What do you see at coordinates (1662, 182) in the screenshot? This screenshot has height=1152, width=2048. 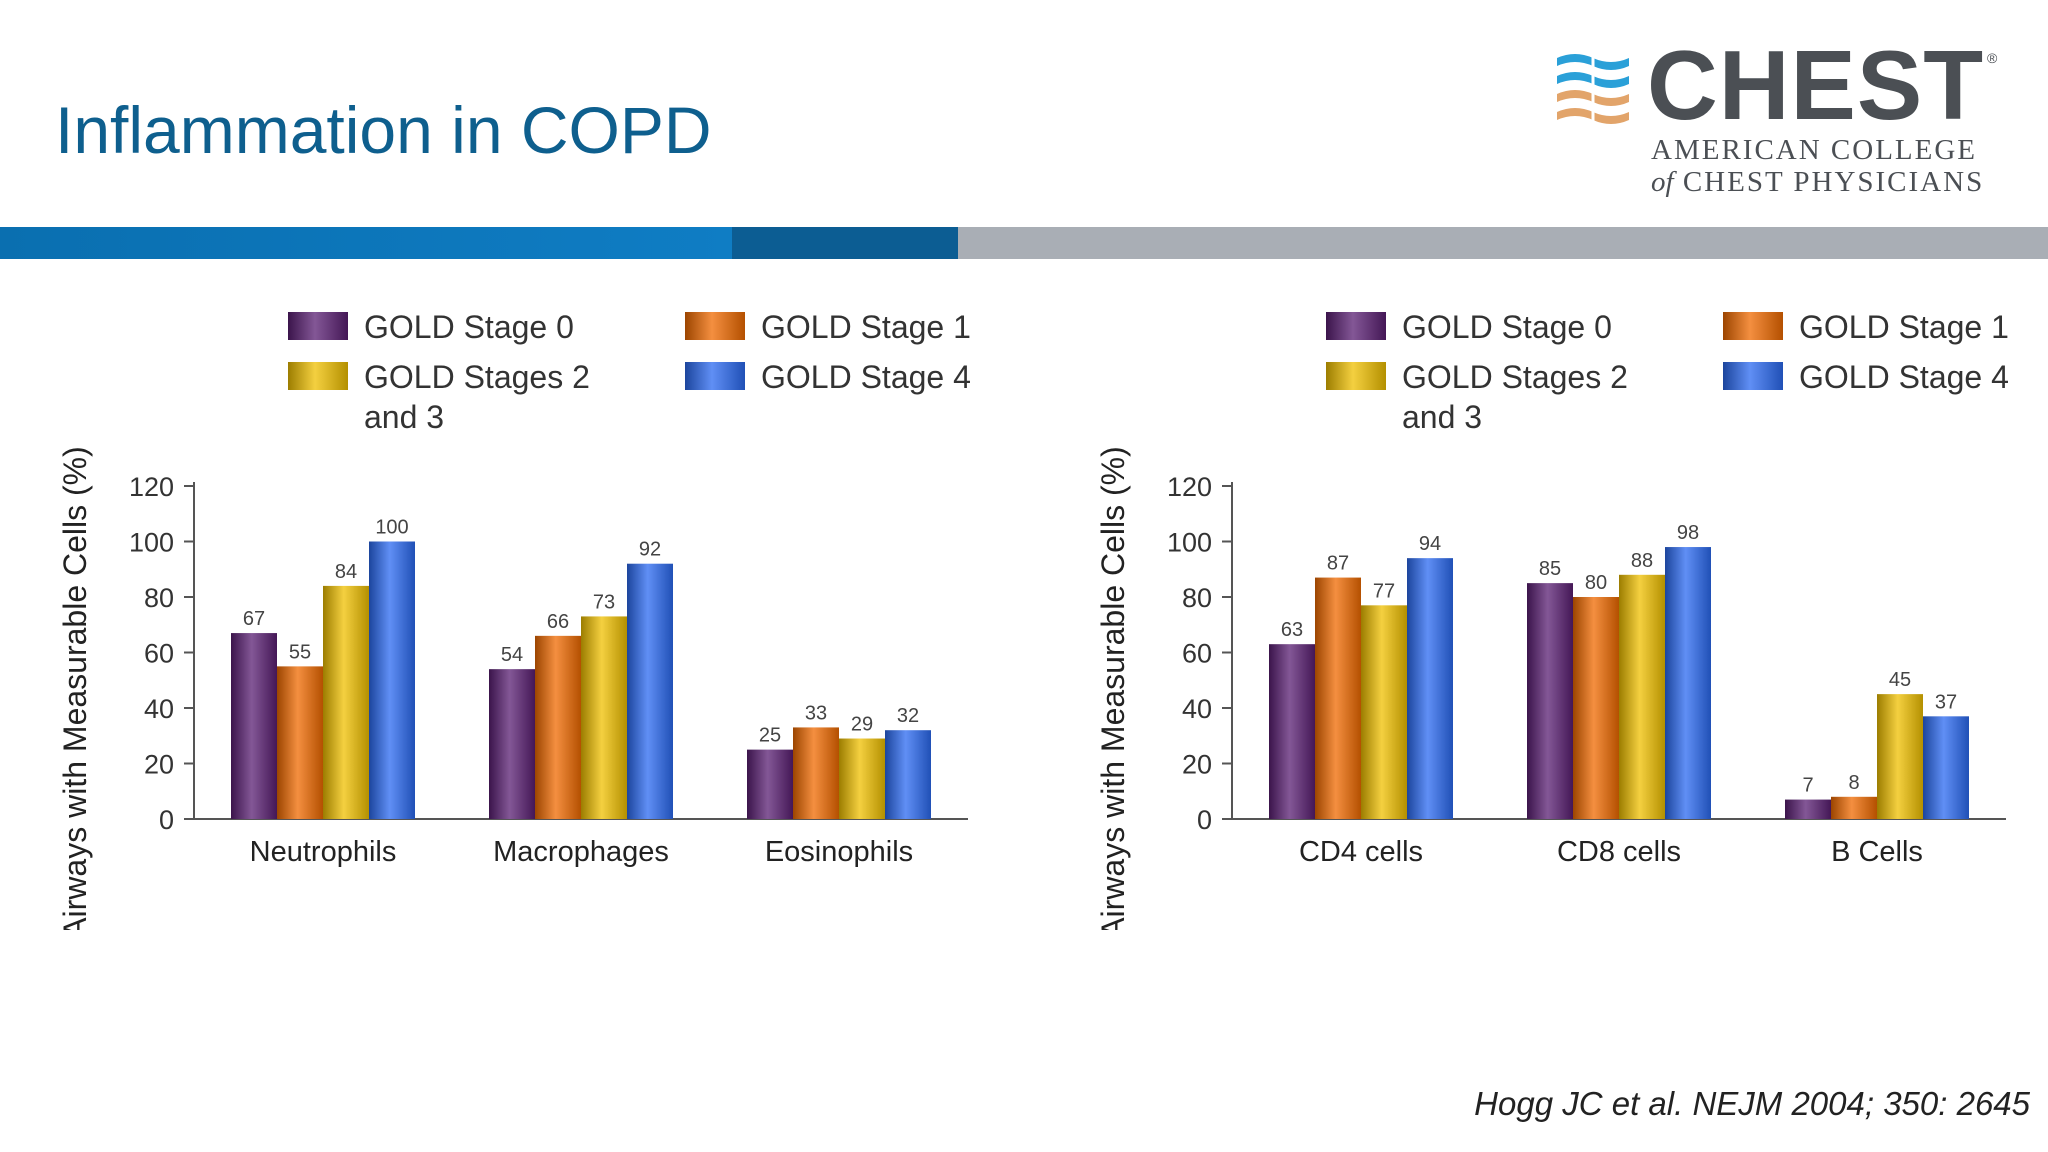 I see `logo-subtitle-of: of` at bounding box center [1662, 182].